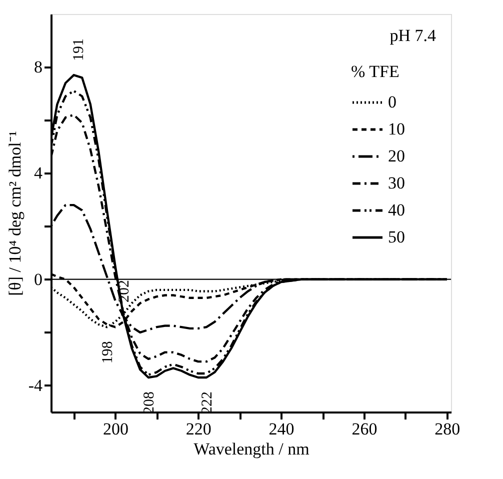 The height and width of the screenshot is (479, 503). Describe the element at coordinates (108, 352) in the screenshot. I see `annotation: 198` at that location.